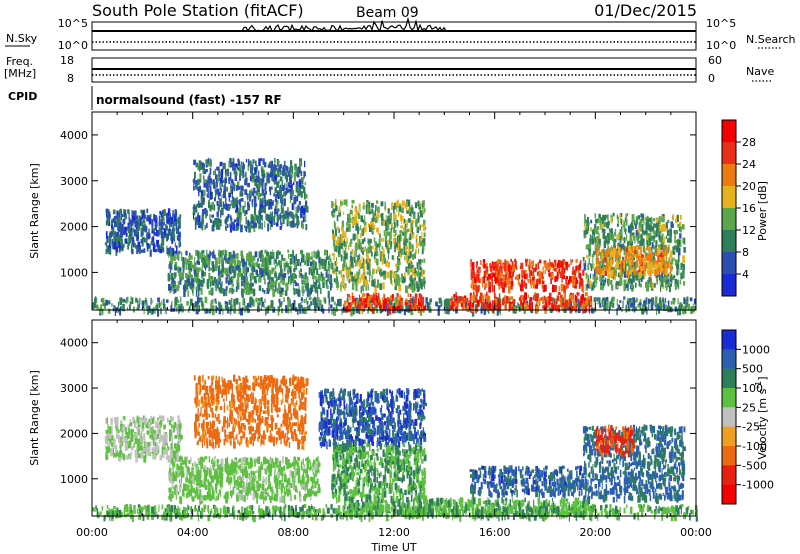 The width and height of the screenshot is (800, 554). Describe the element at coordinates (34, 211) in the screenshot. I see `power-ylabel: Slant Range [km]` at that location.